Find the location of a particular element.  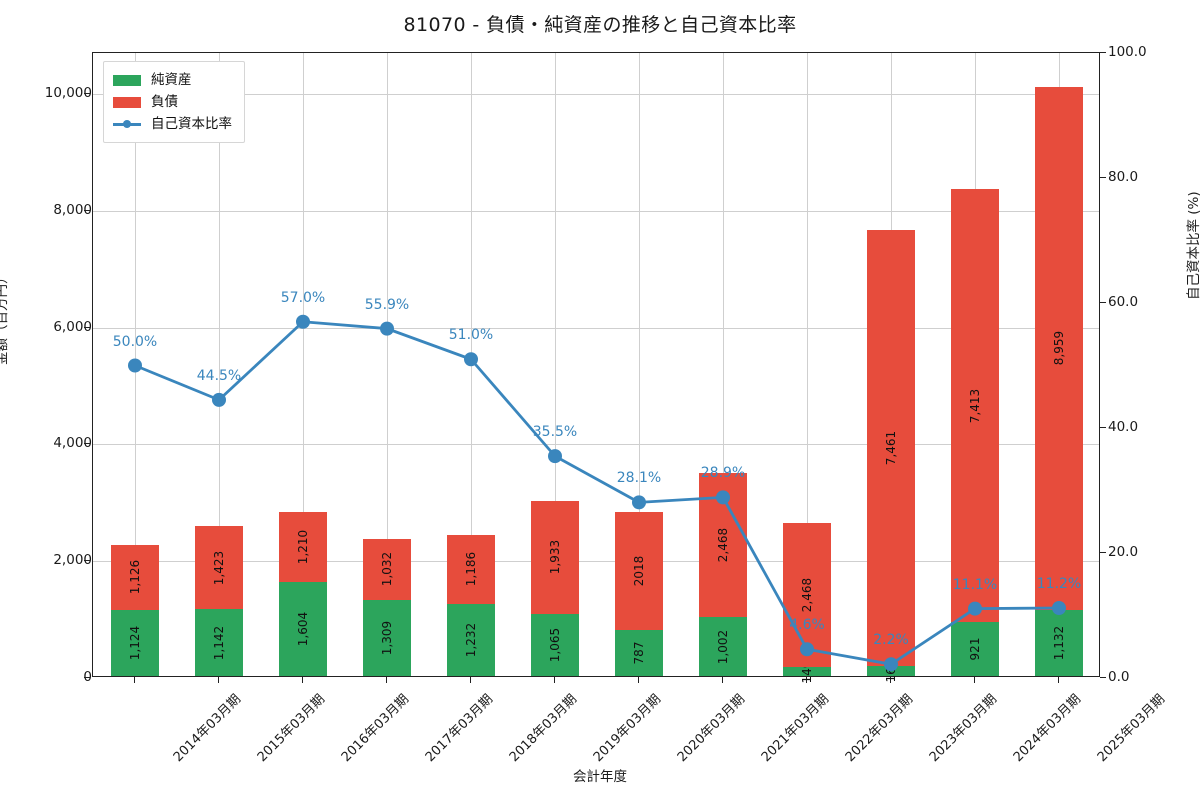

bar-value-label: 8,959 is located at coordinates (1058, 348).